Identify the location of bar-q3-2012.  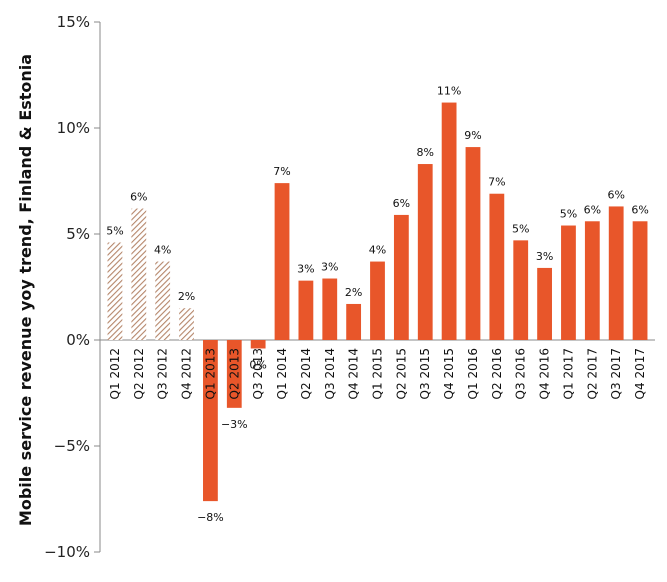
(163, 300).